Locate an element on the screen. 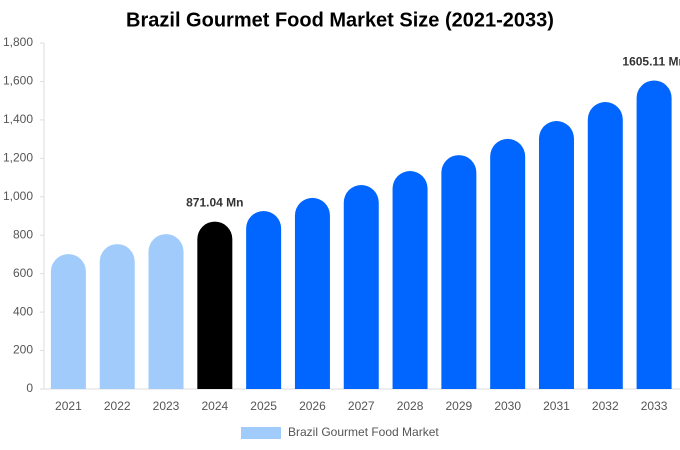 The height and width of the screenshot is (450, 680). y-tick-label: 200 is located at coordinates (23, 350).